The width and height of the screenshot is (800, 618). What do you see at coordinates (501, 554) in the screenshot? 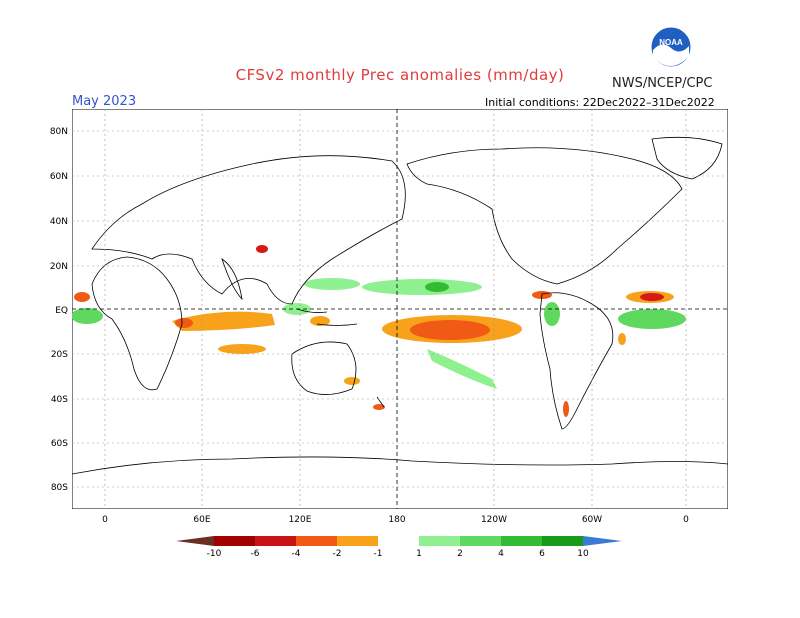
I see `colorbar-label: 4` at bounding box center [501, 554].